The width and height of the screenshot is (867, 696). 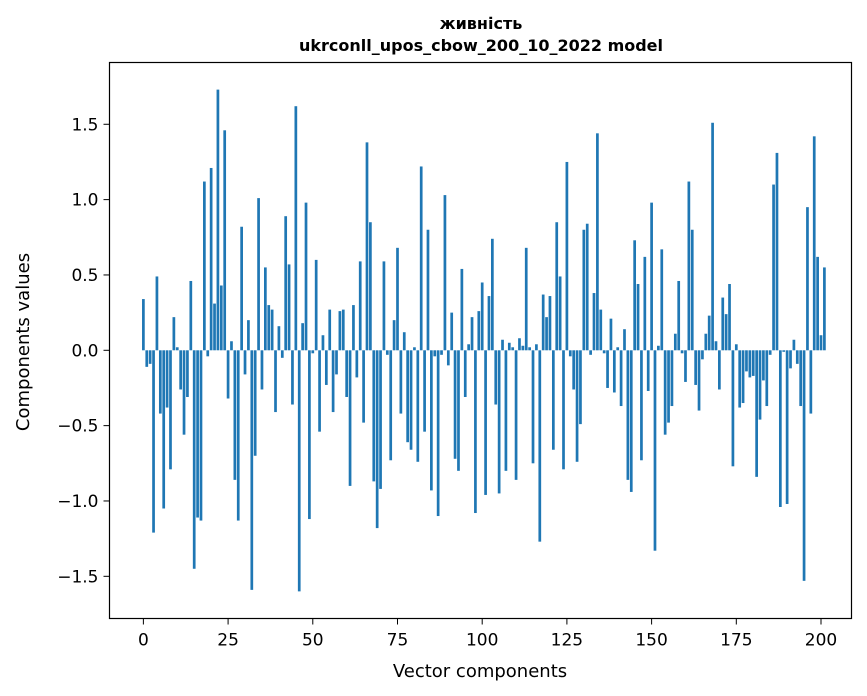 I want to click on y-tick-label: 0.5, so click(x=84, y=276).